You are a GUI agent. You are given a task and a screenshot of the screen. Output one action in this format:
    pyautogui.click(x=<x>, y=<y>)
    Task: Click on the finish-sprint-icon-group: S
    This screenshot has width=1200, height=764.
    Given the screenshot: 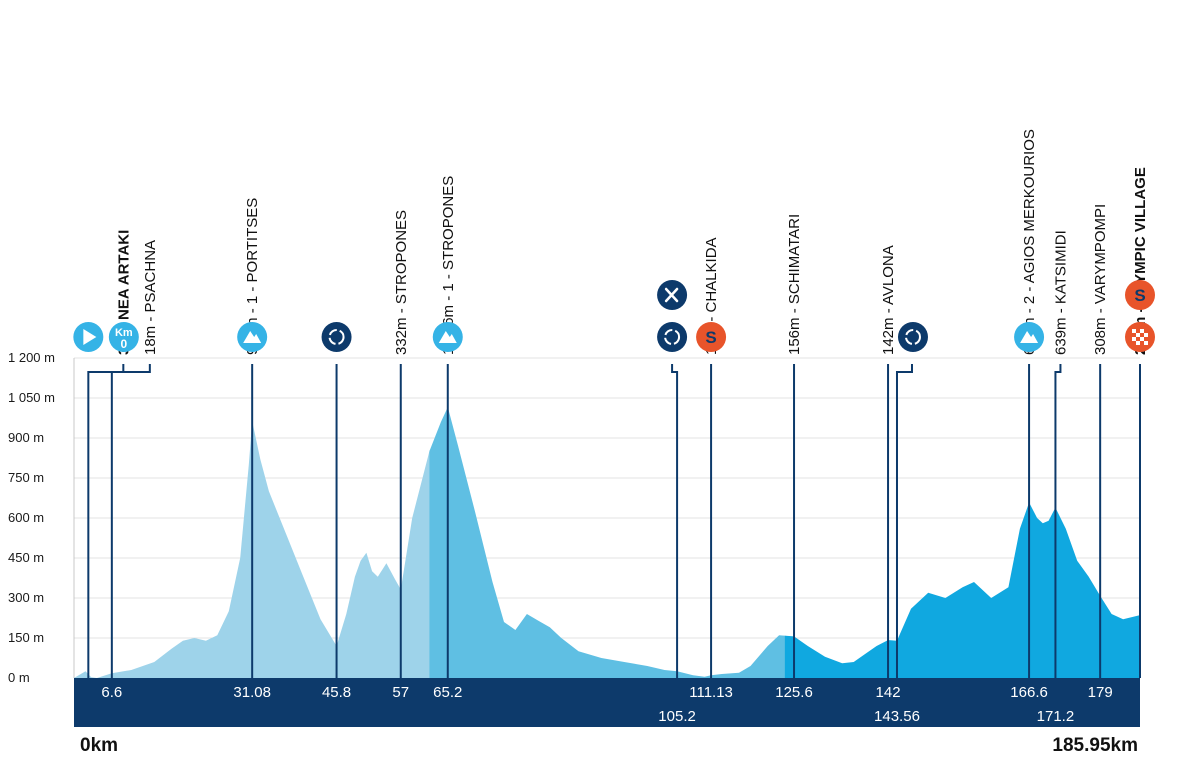 What is the action you would take?
    pyautogui.click(x=1140, y=295)
    